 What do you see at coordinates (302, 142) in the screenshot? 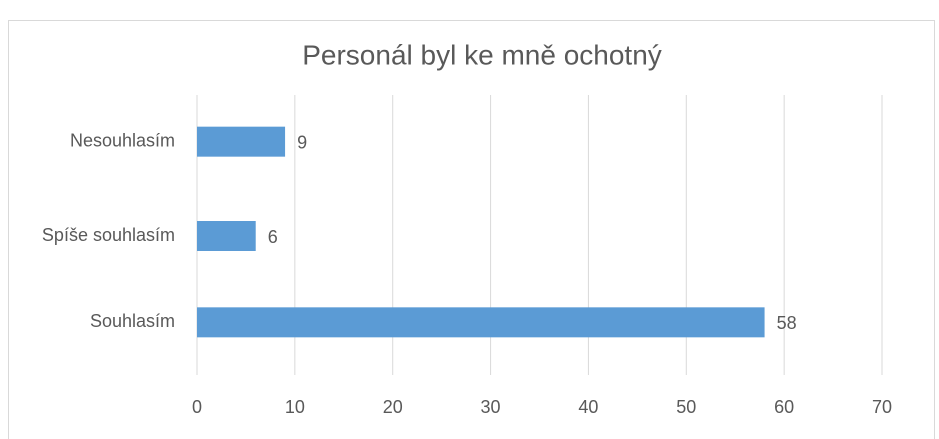
I see `data-label: 9` at bounding box center [302, 142].